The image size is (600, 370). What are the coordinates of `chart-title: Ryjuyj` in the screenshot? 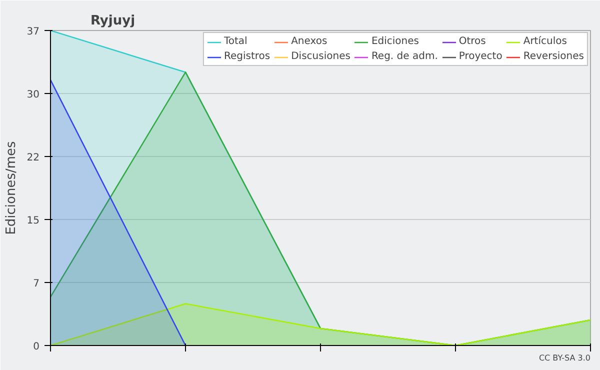 It's located at (113, 21).